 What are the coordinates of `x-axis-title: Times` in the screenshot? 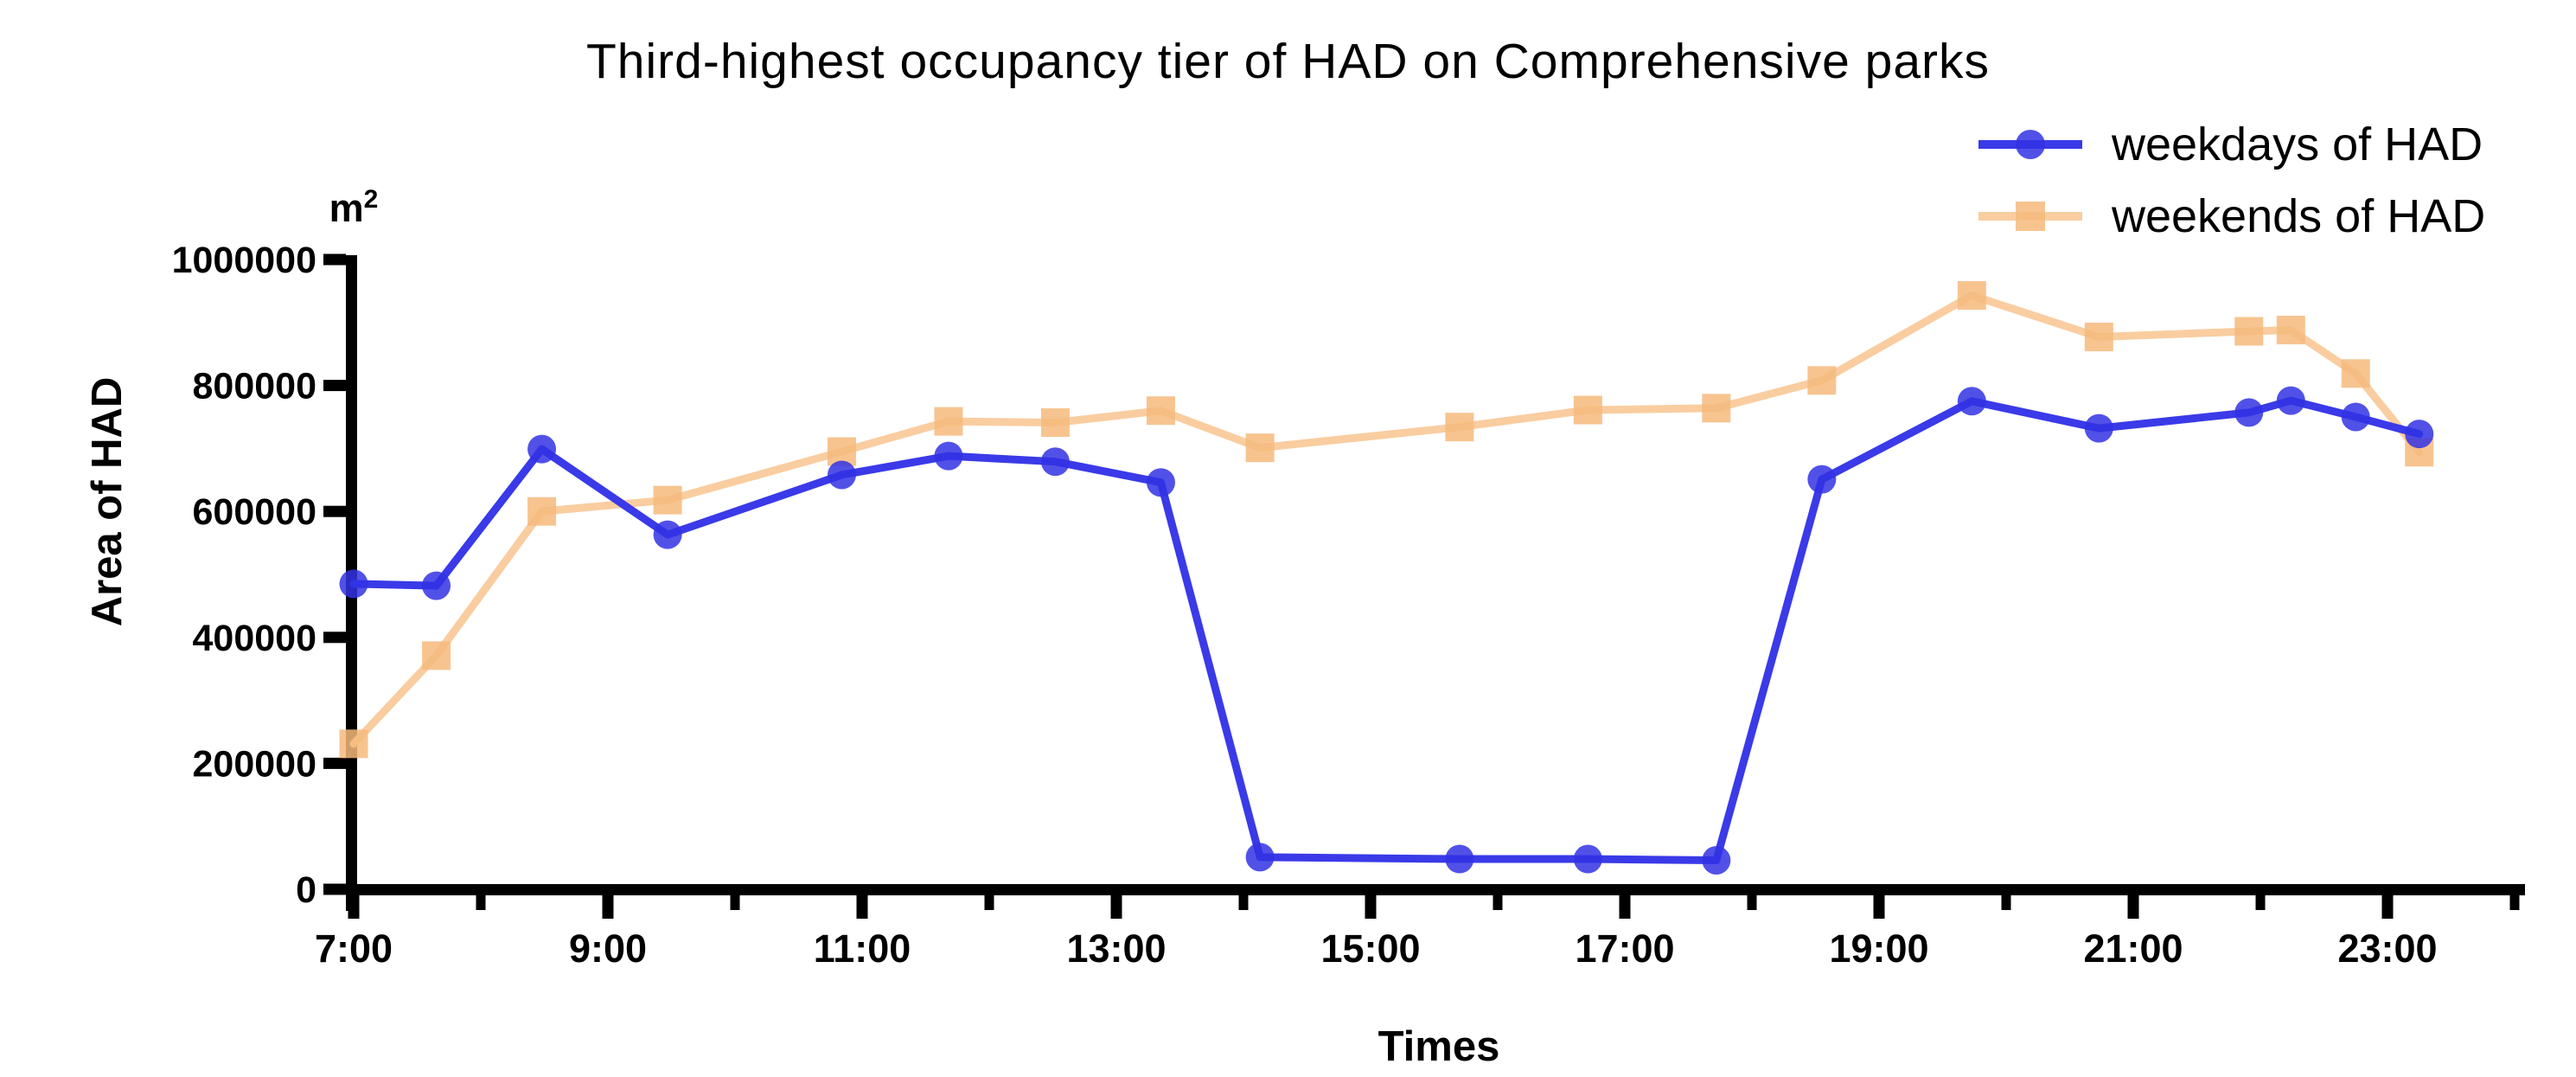 It's located at (1438, 1047).